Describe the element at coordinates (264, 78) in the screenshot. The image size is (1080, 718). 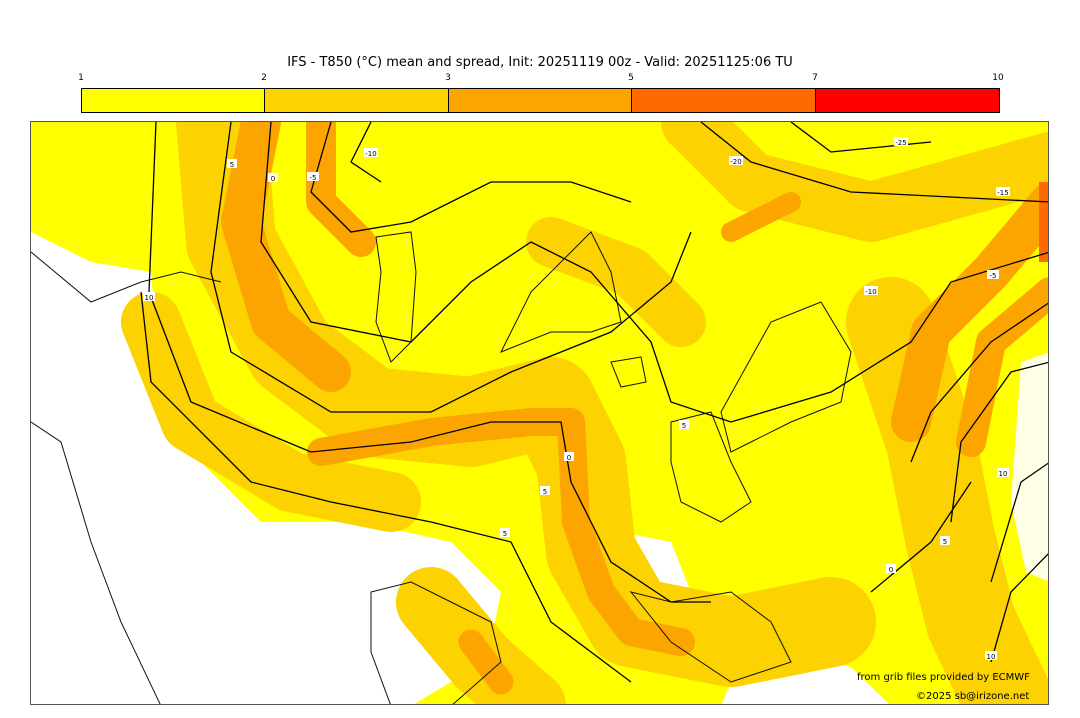
I see `colorbar-tick: 2` at that location.